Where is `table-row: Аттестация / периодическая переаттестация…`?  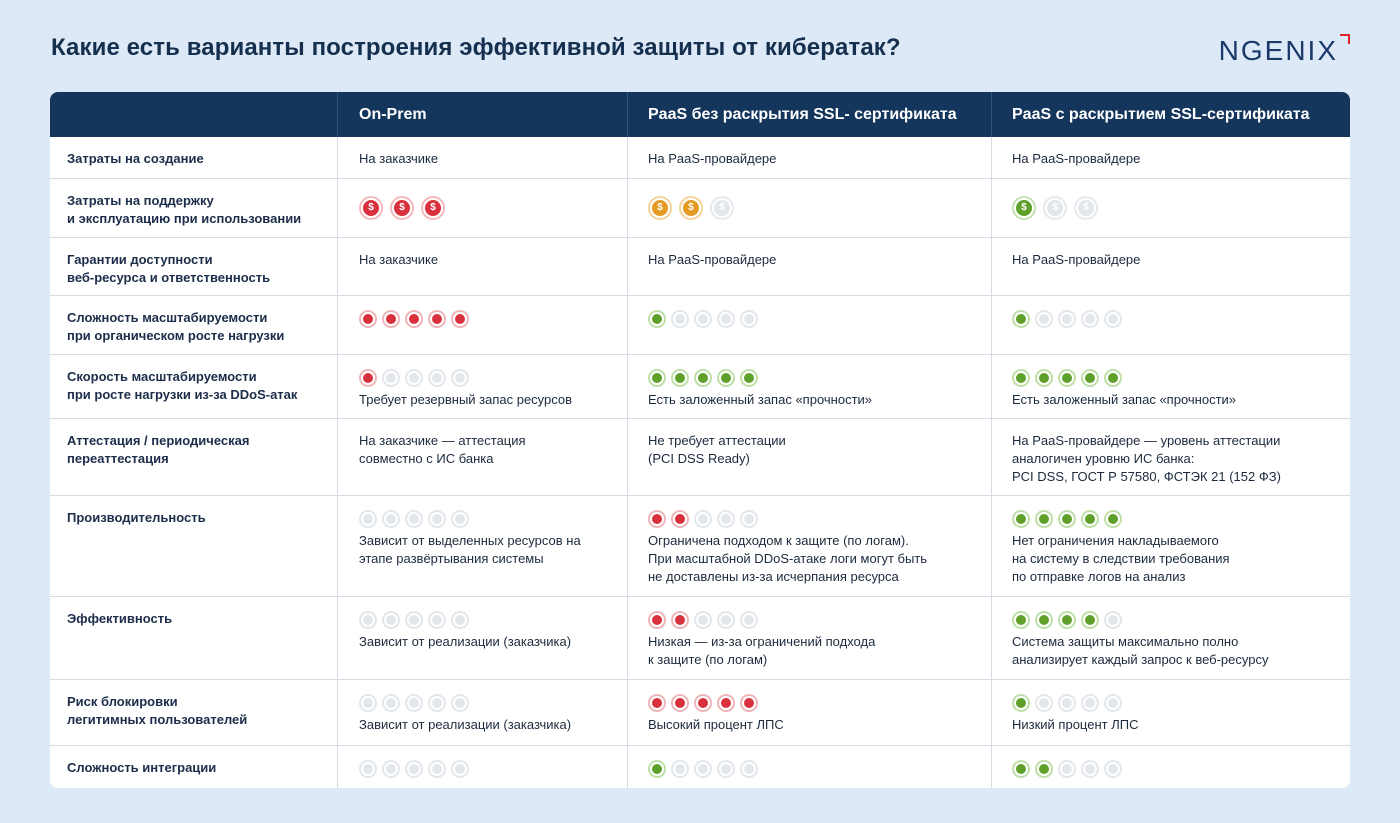
table-row: Аттестация / периодическая переаттестация… is located at coordinates (700, 456).